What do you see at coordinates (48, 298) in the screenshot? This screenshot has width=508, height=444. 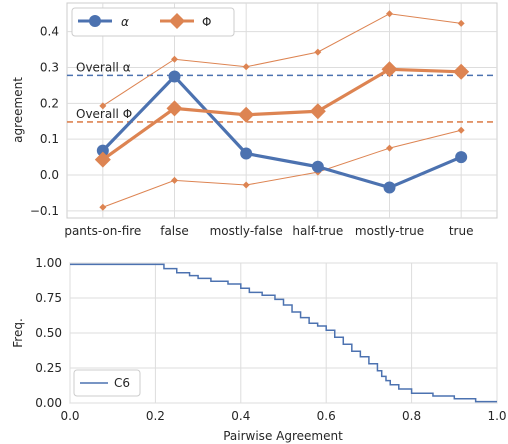 I see `pairwise-y-tick-0-75: 0.75` at bounding box center [48, 298].